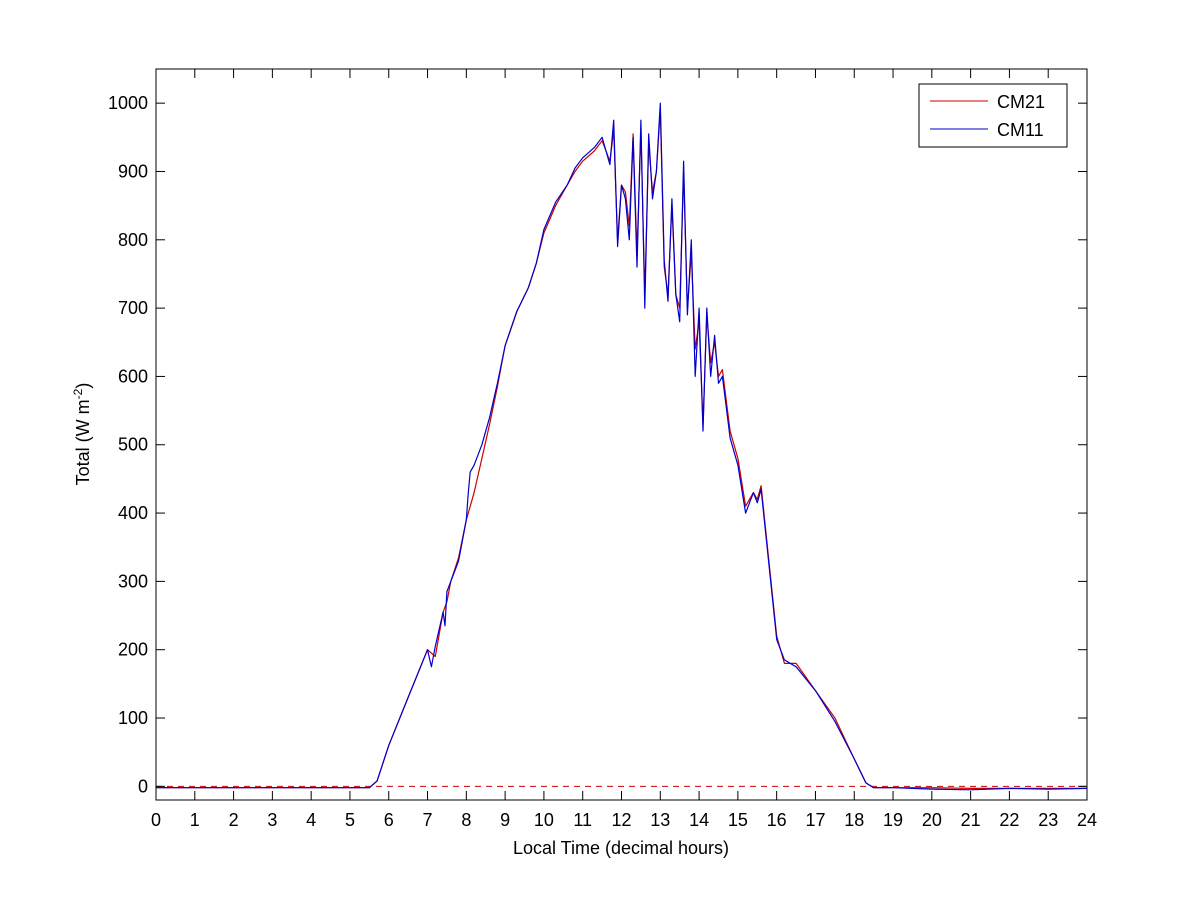 This screenshot has width=1201, height=900. Describe the element at coordinates (1009, 820) in the screenshot. I see `x-tick-label: 22` at that location.